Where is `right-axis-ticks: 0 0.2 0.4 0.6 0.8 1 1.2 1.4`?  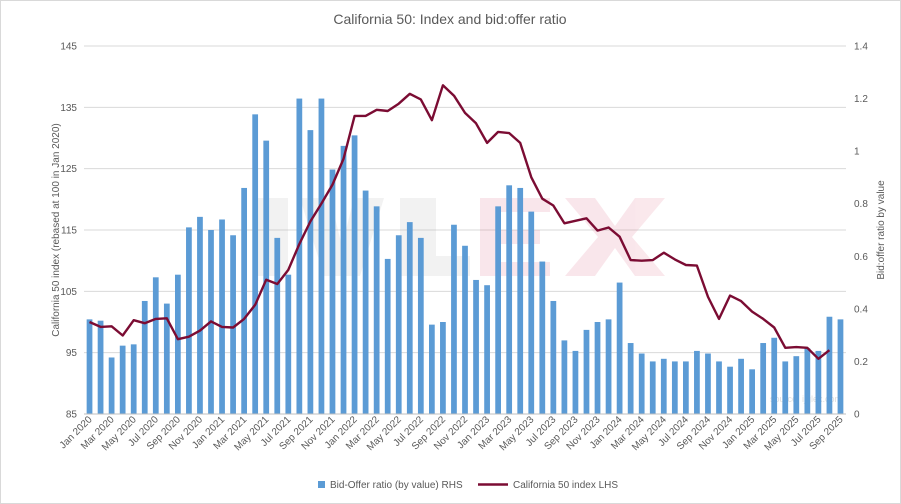 right-axis-ticks: 0 0.2 0.4 0.6 0.8 1 1.2 1.4 is located at coordinates (861, 231).